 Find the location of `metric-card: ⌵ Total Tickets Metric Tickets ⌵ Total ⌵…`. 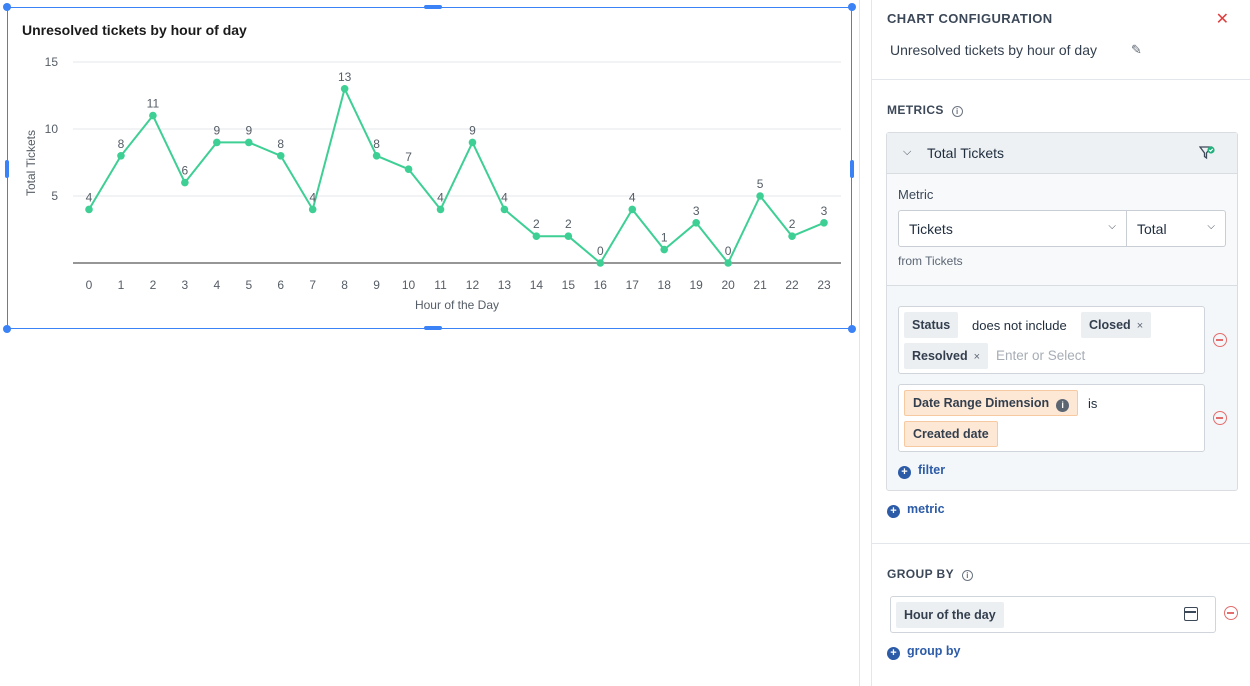

metric-card: ⌵ Total Tickets Metric Tickets ⌵ Total ⌵… is located at coordinates (1062, 311).